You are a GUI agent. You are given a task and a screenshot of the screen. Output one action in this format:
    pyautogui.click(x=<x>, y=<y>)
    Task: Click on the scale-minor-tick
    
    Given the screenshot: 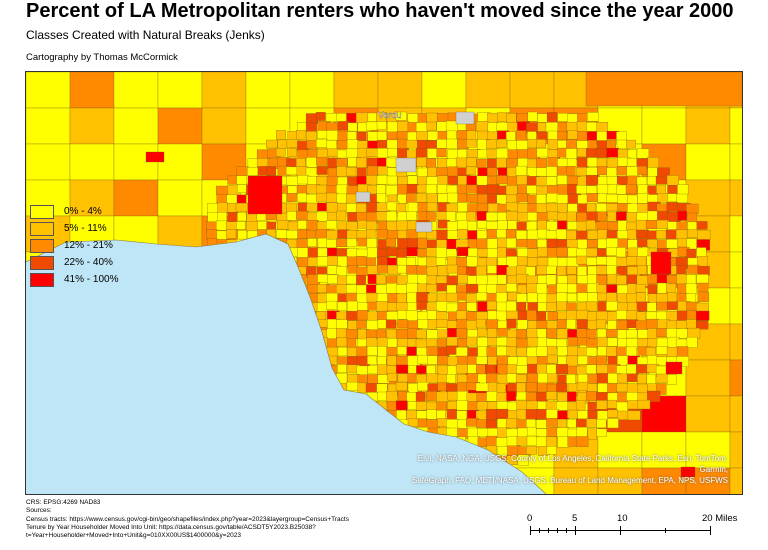 What is the action you would take?
    pyautogui.click(x=557, y=530)
    